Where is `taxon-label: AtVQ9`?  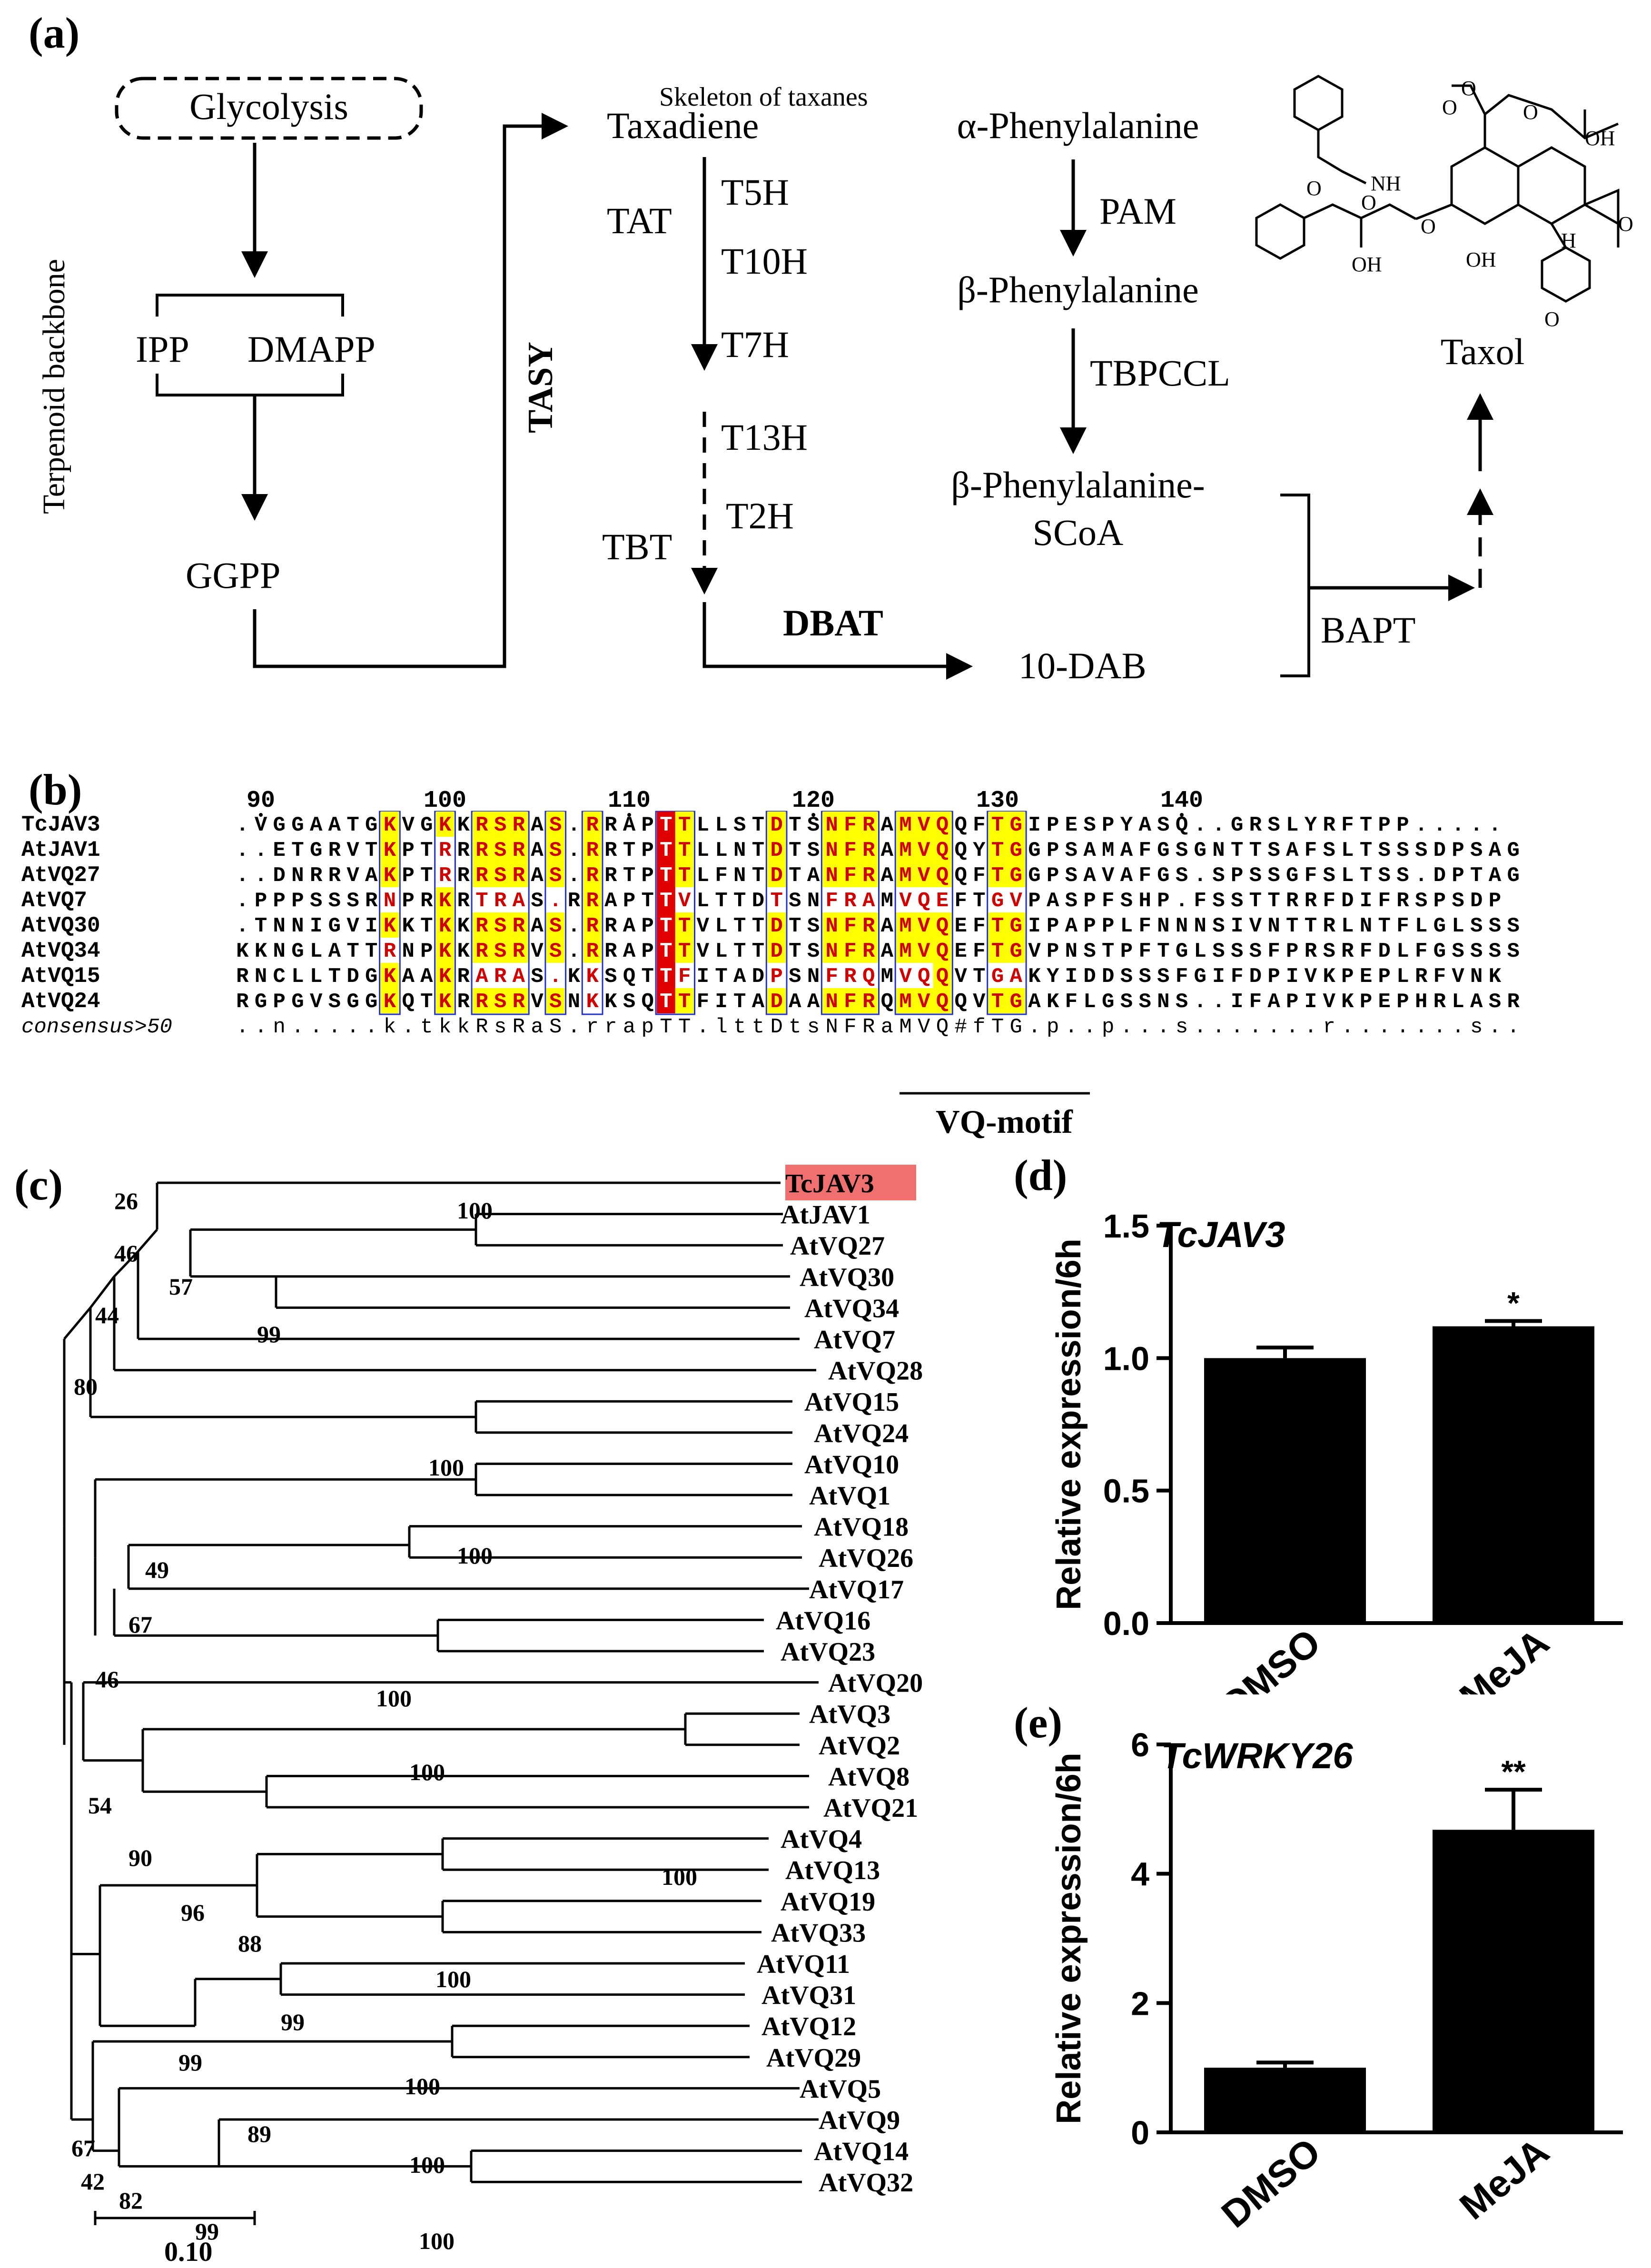
taxon-label: AtVQ9 is located at coordinates (859, 2120).